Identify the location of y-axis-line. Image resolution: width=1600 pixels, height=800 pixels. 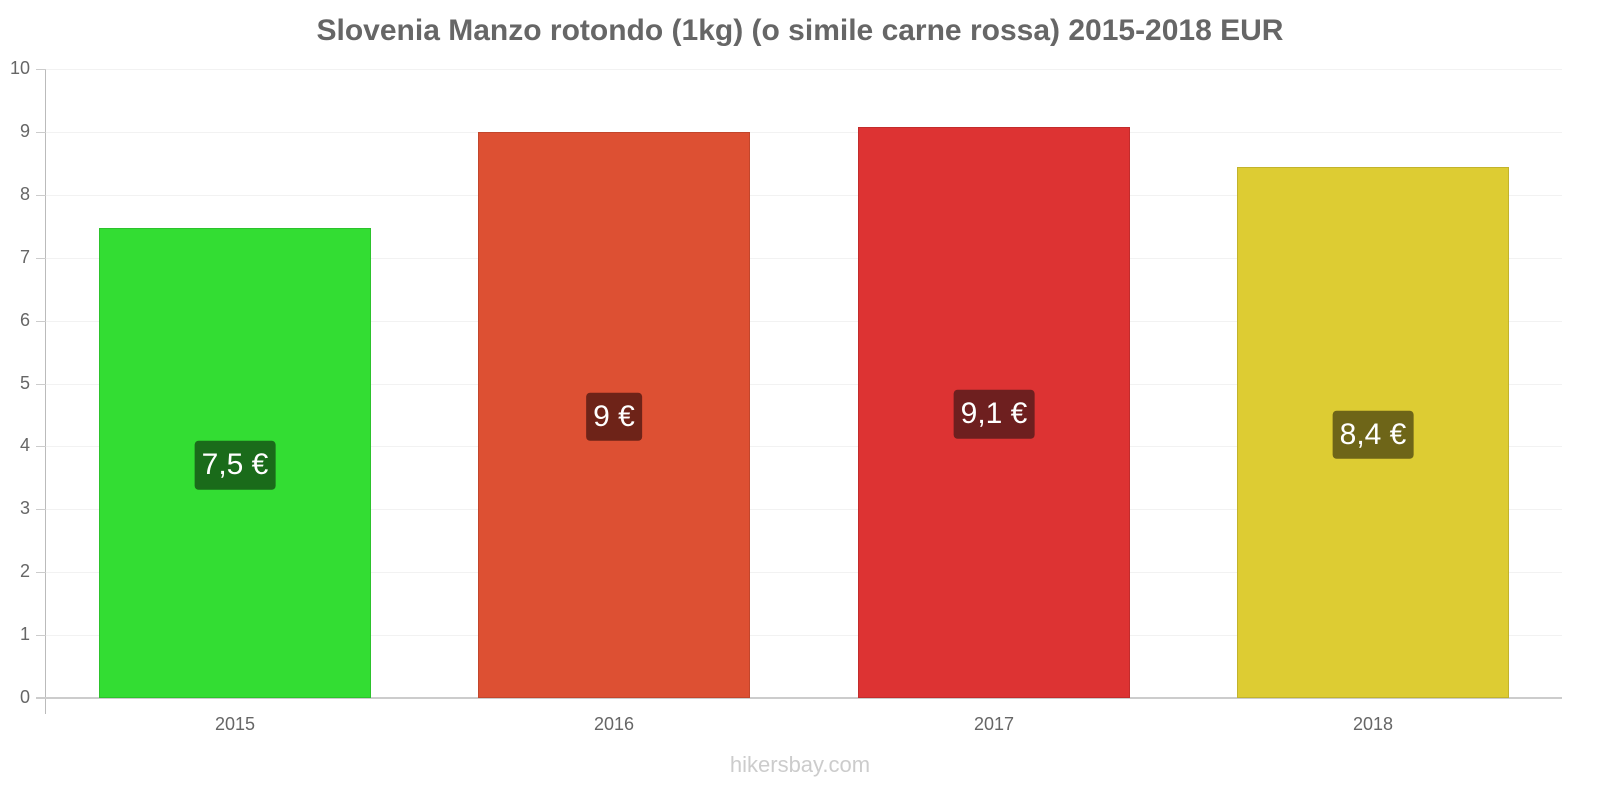
(45, 391).